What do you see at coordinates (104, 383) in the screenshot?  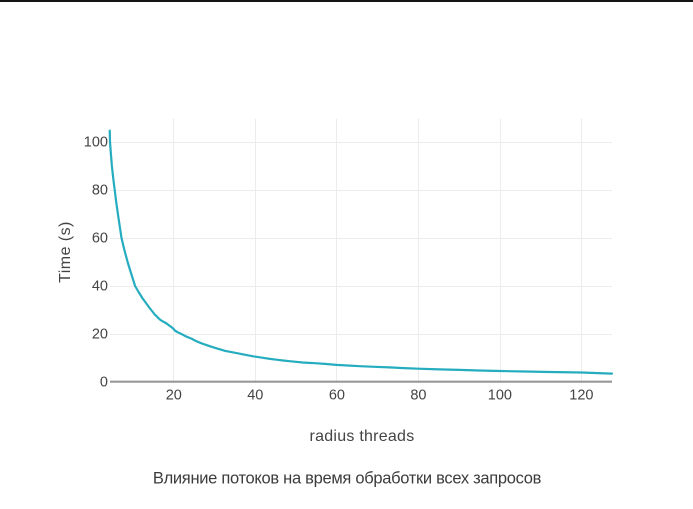 I see `svg-text: 0` at bounding box center [104, 383].